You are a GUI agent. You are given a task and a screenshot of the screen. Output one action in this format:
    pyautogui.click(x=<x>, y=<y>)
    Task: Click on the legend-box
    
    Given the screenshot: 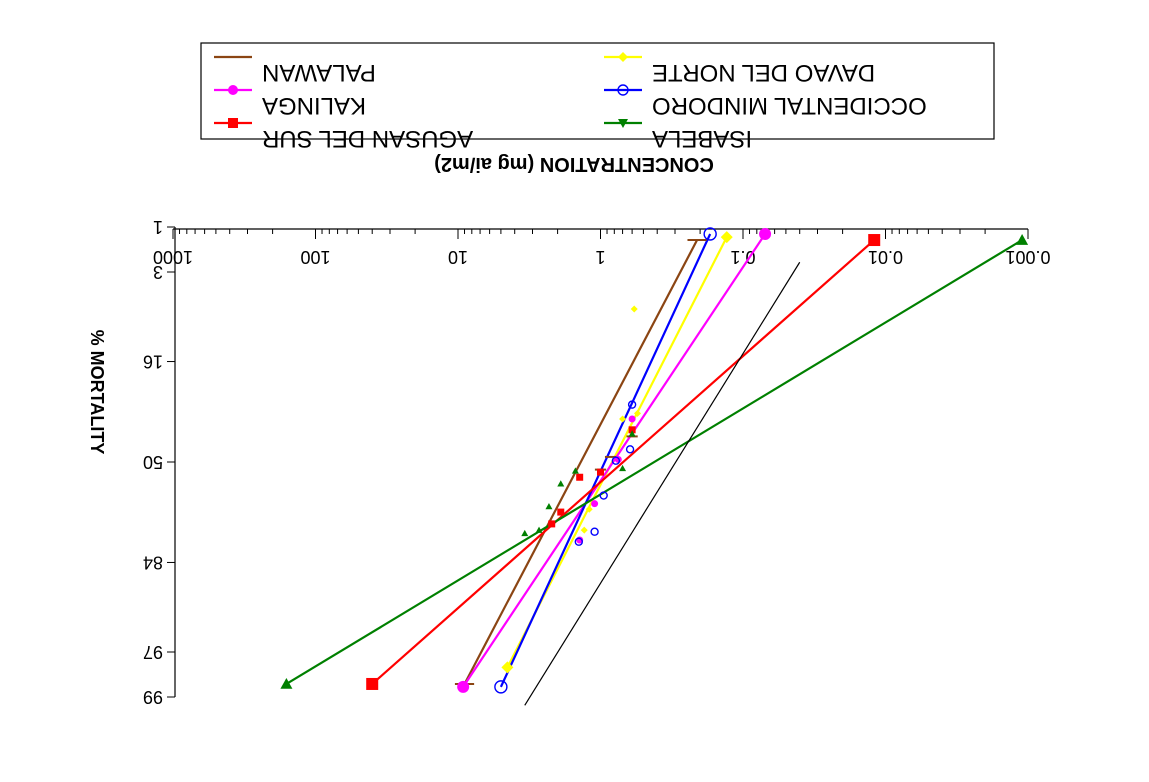 What is the action you would take?
    pyautogui.click(x=597, y=91)
    